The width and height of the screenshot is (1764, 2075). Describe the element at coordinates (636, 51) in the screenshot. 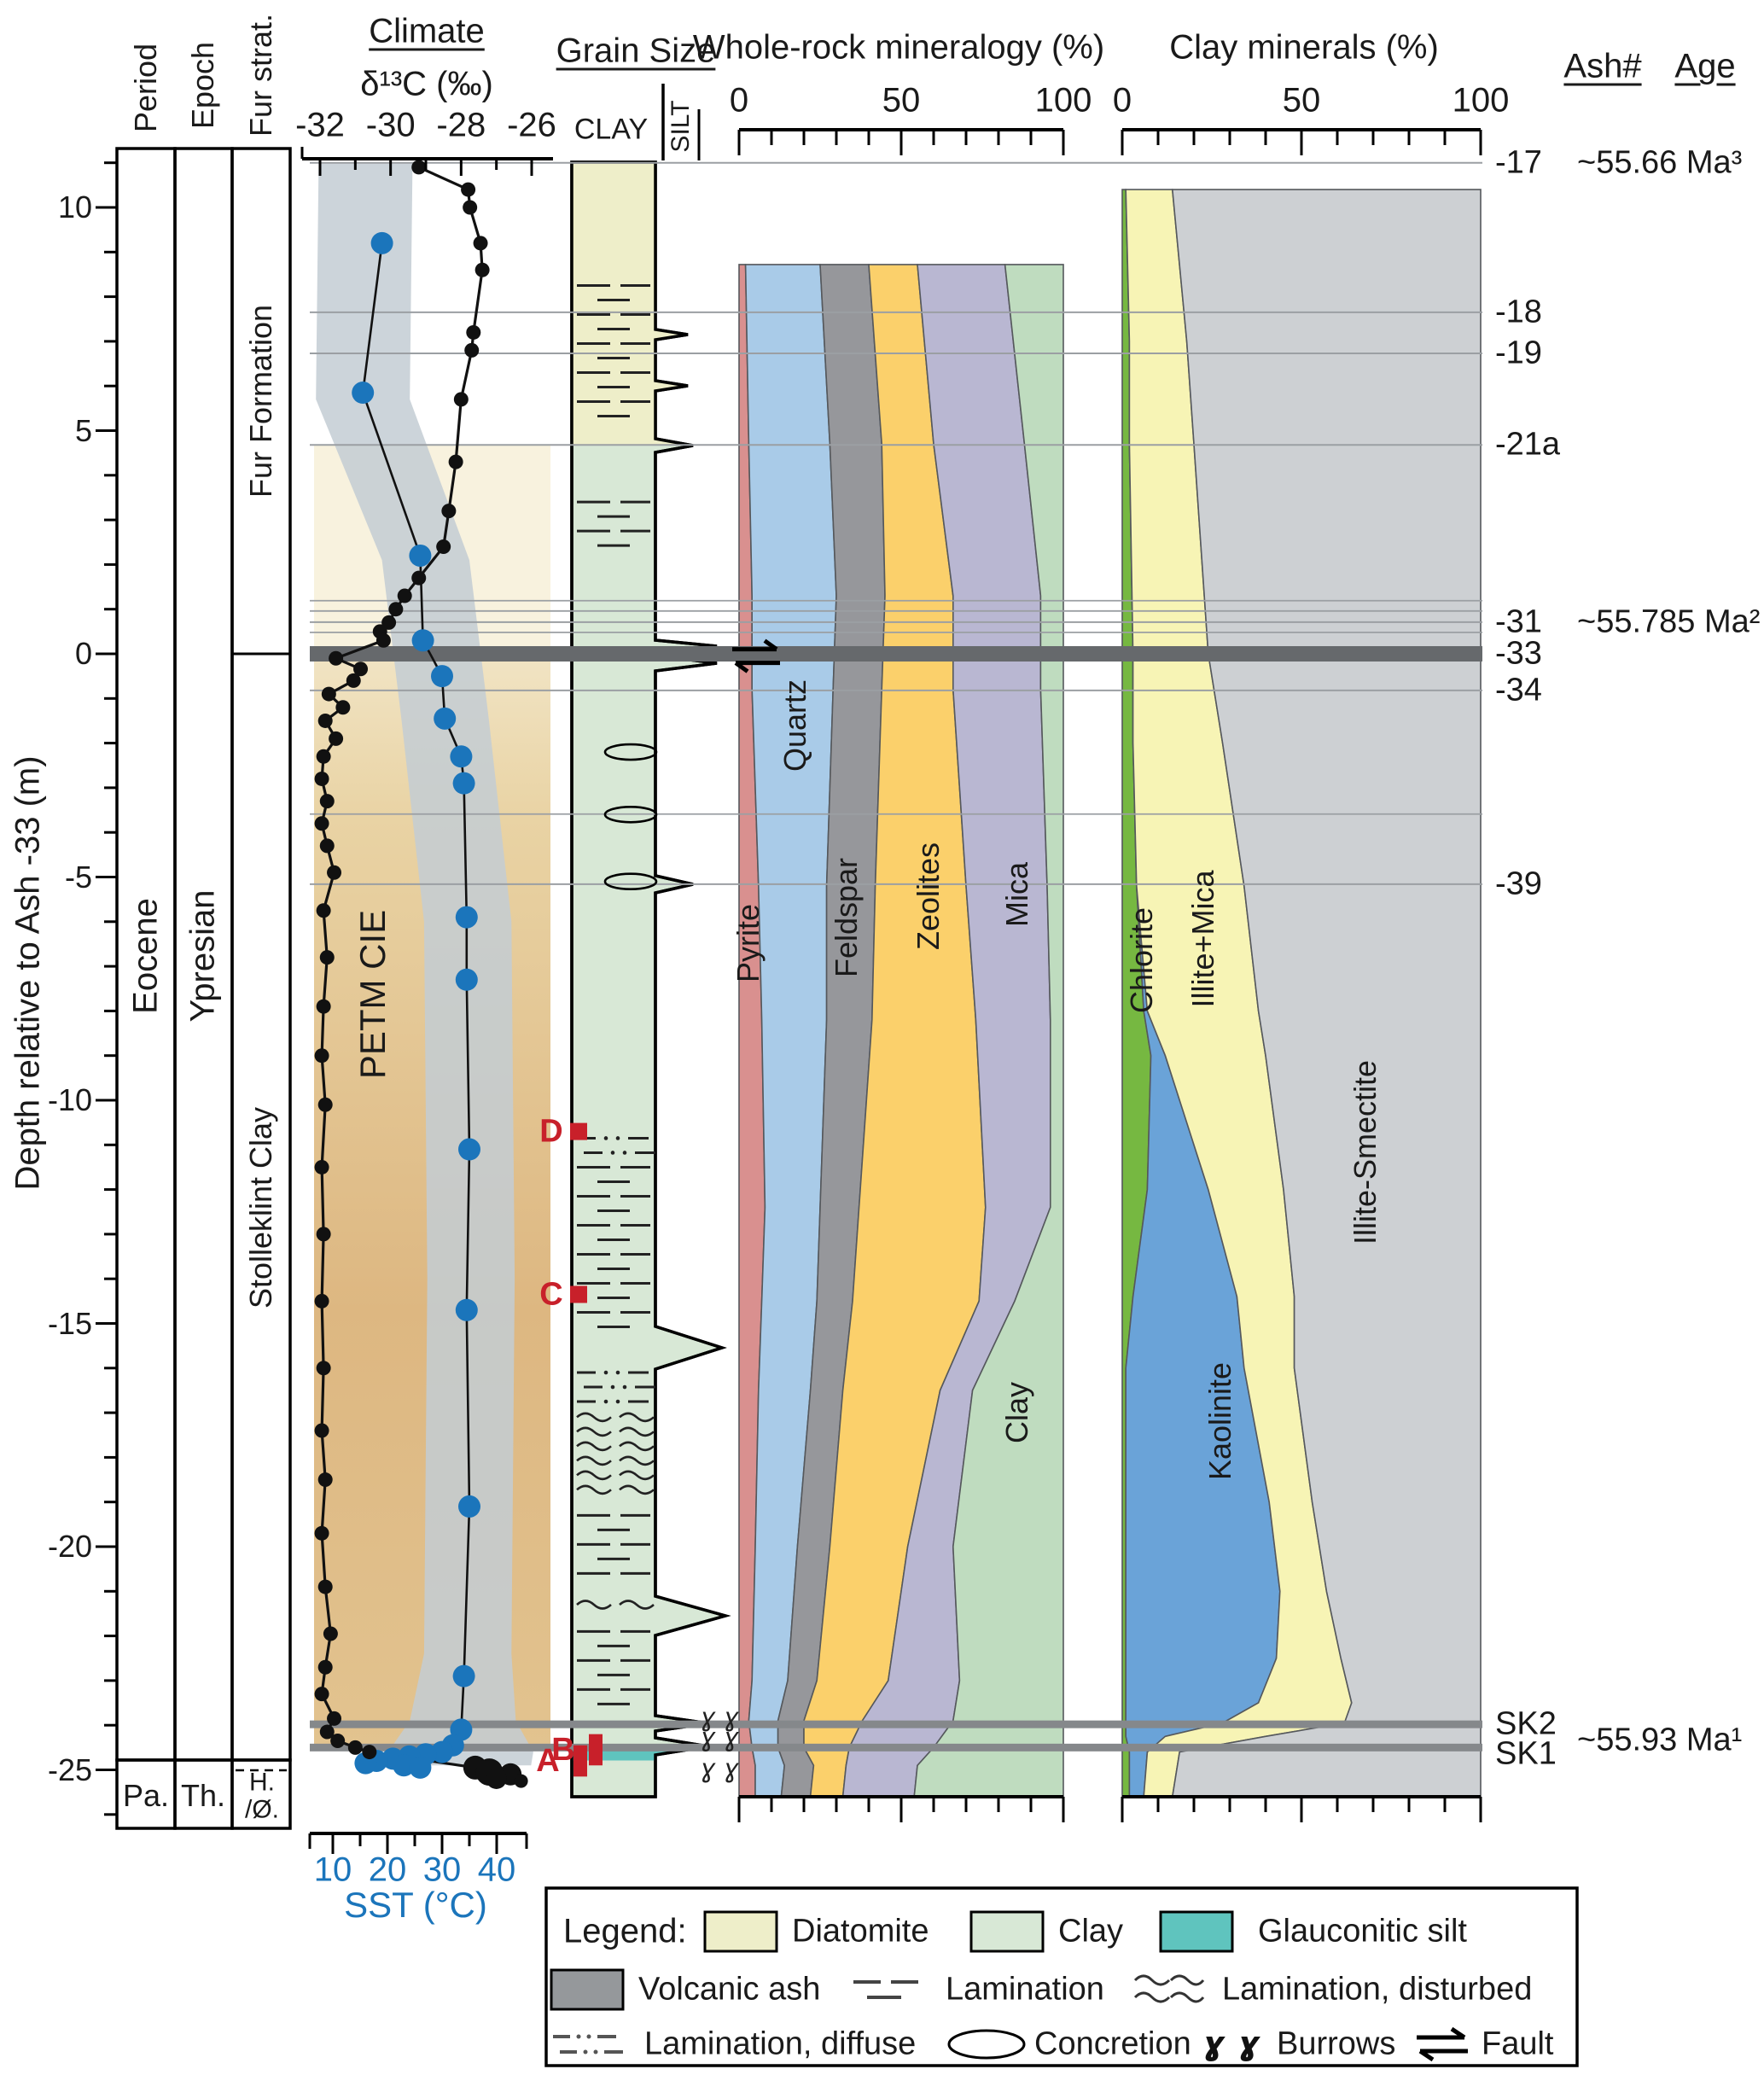

I see `grainsize-title: Grain Size` at that location.